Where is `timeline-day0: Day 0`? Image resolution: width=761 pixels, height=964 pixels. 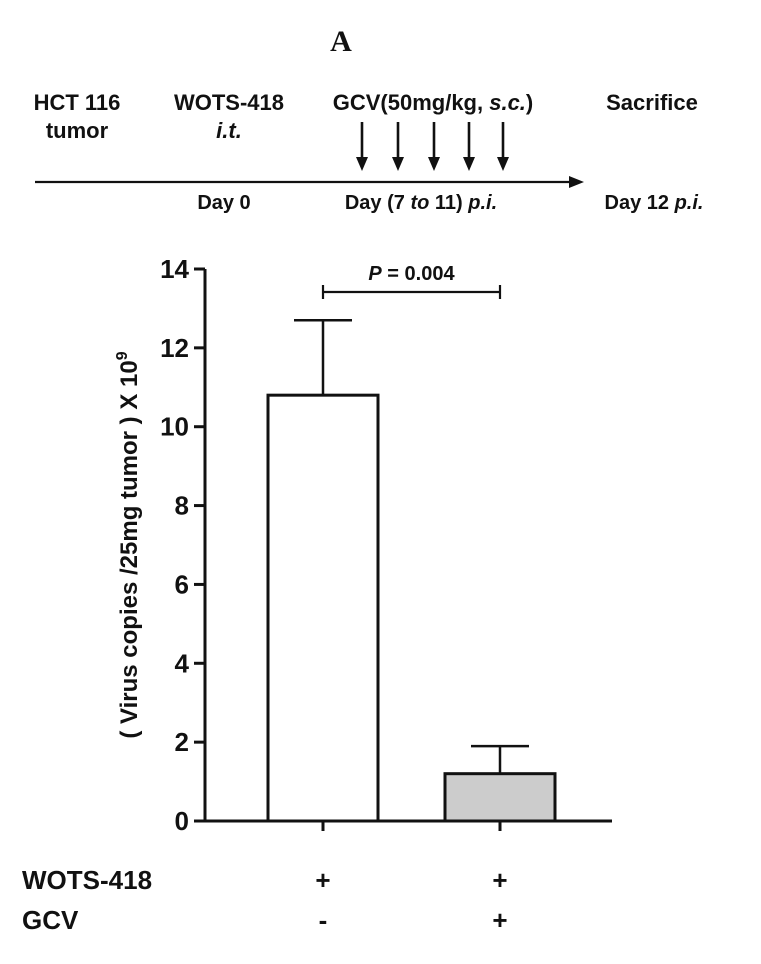
timeline-day0: Day 0 is located at coordinates (223, 203).